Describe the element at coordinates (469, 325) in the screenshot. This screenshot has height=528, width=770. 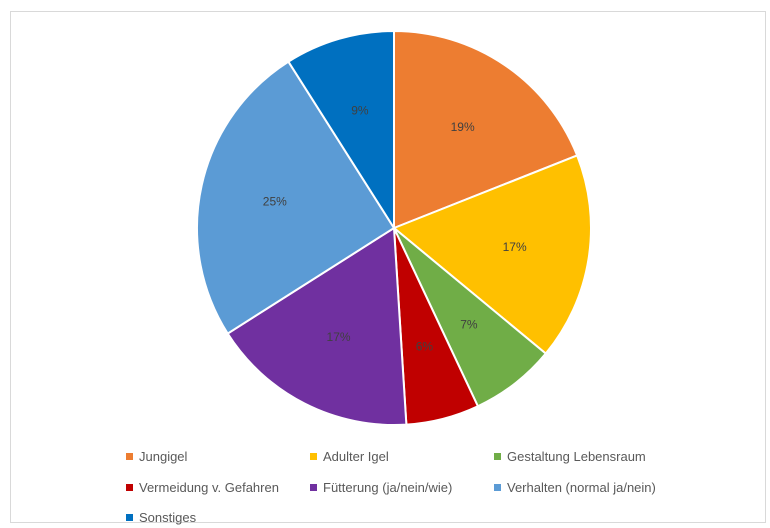
I see `data-label-2: 7%` at that location.